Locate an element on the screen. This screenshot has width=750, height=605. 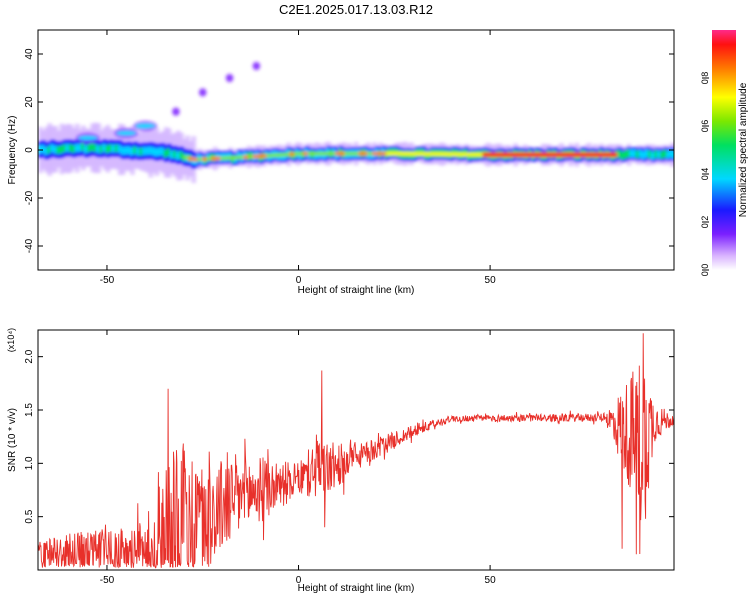
colorbar-tick-label: 0.6 is located at coordinates (705, 126).